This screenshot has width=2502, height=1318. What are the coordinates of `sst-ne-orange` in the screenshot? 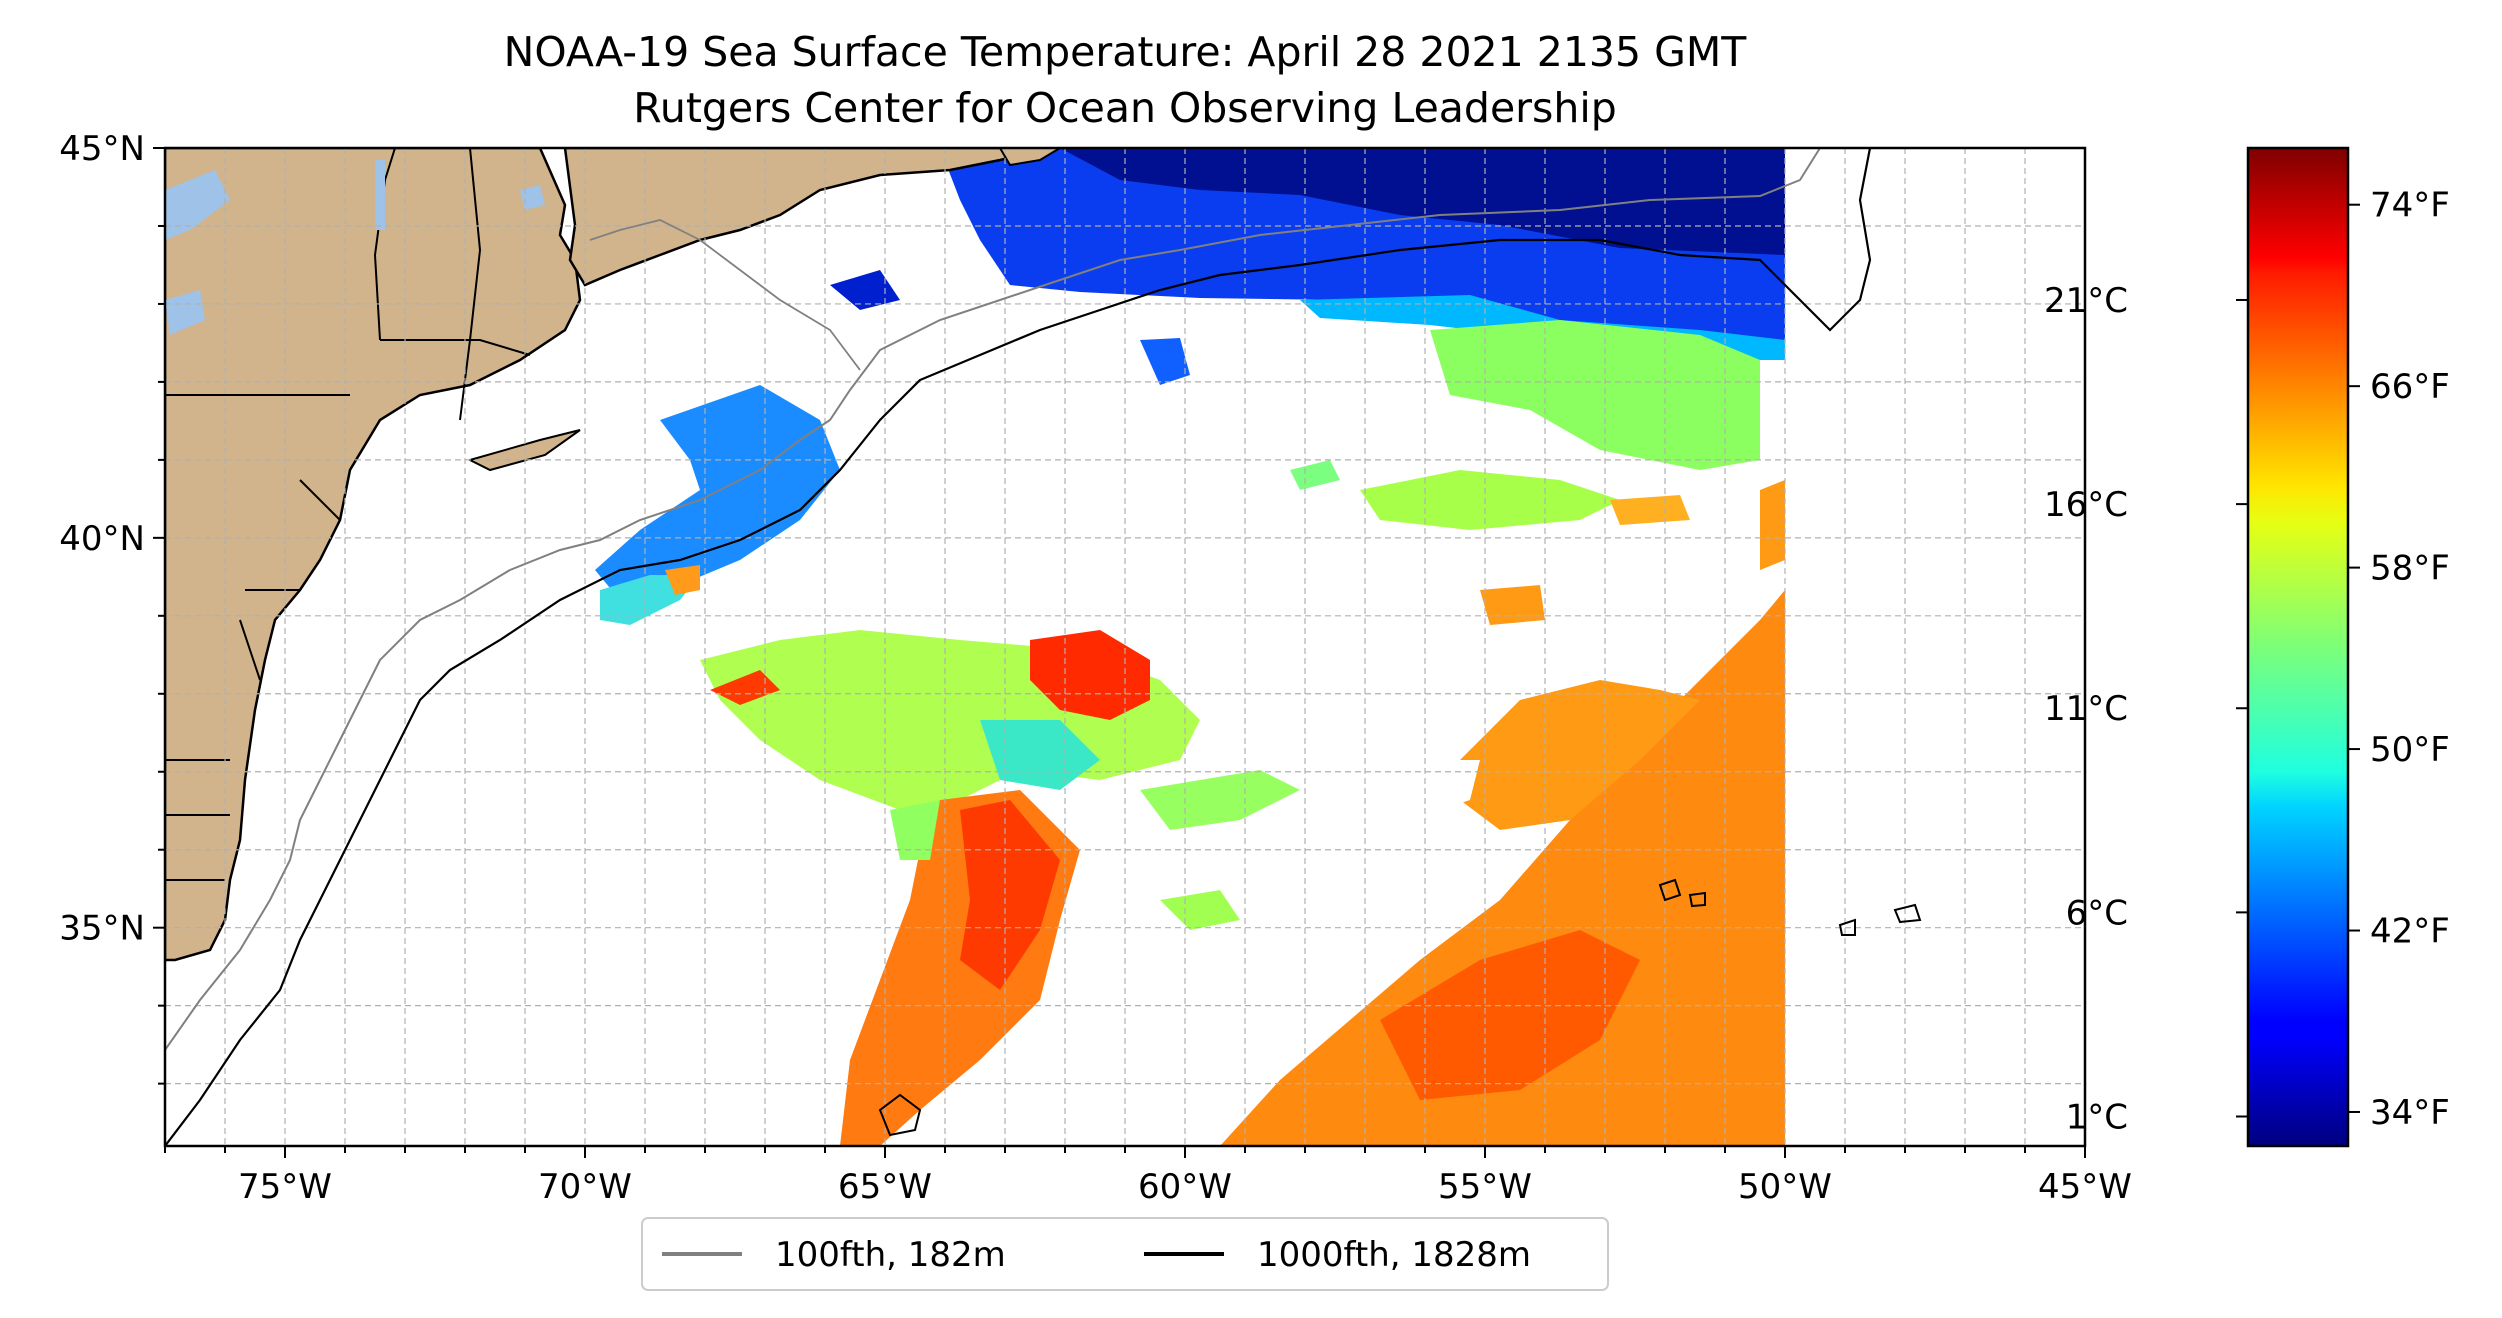 It's located at (1772, 525).